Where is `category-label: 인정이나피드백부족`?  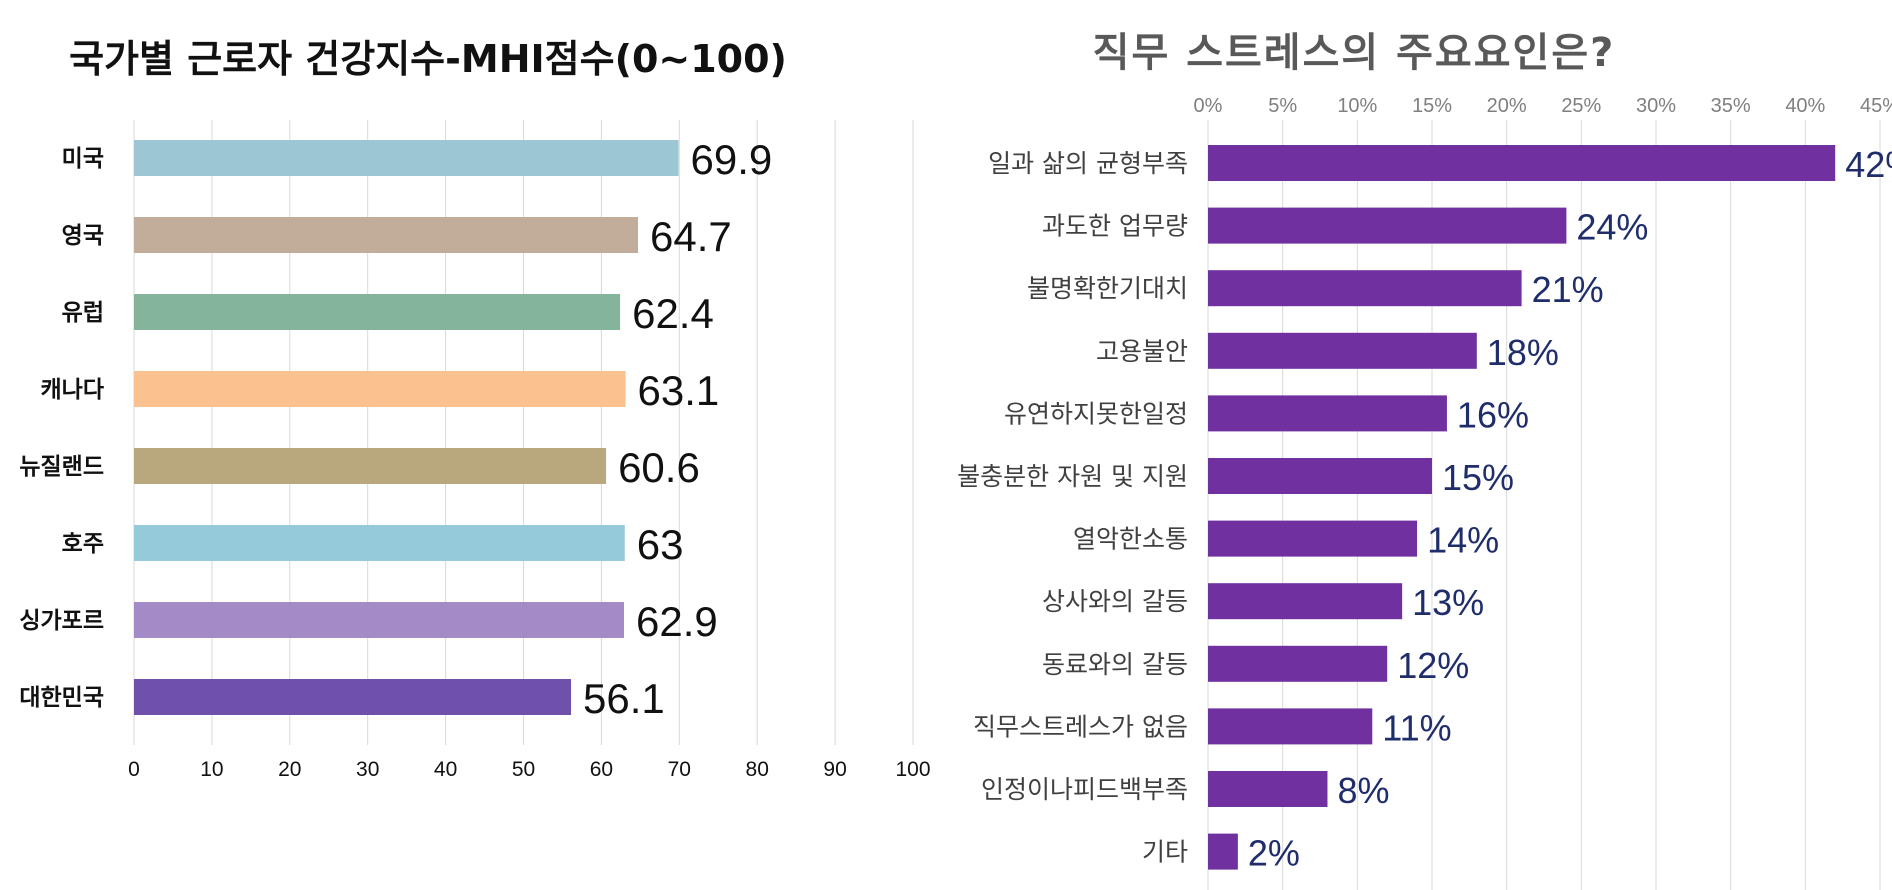
category-label: 인정이나피드백부족 is located at coordinates (1084, 789).